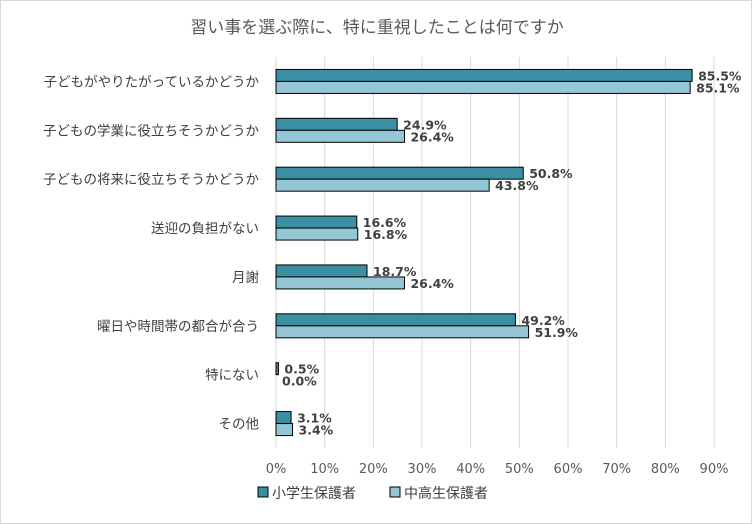 The image size is (752, 525). Describe the element at coordinates (324, 469) in the screenshot. I see `x-tick-label: 10%` at that location.